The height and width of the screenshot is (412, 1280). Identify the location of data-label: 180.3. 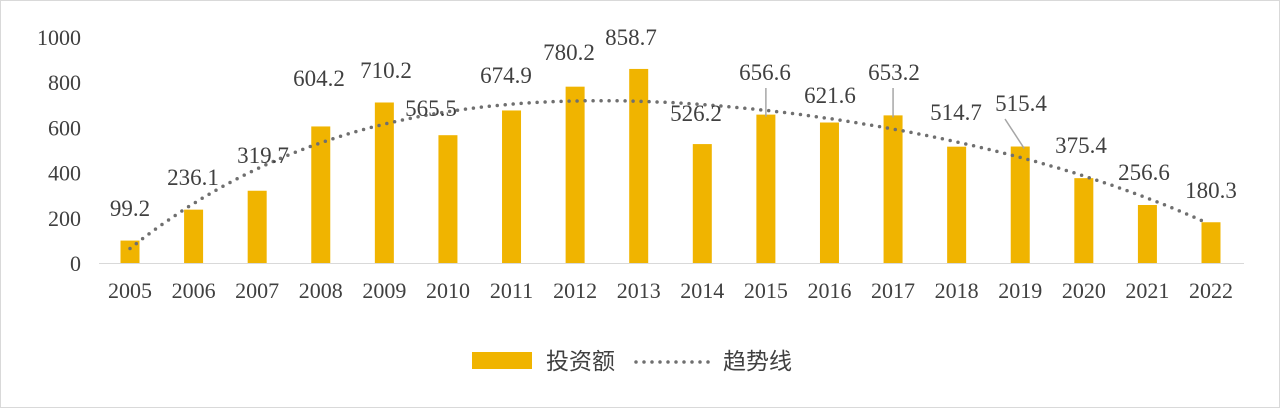
(1211, 190).